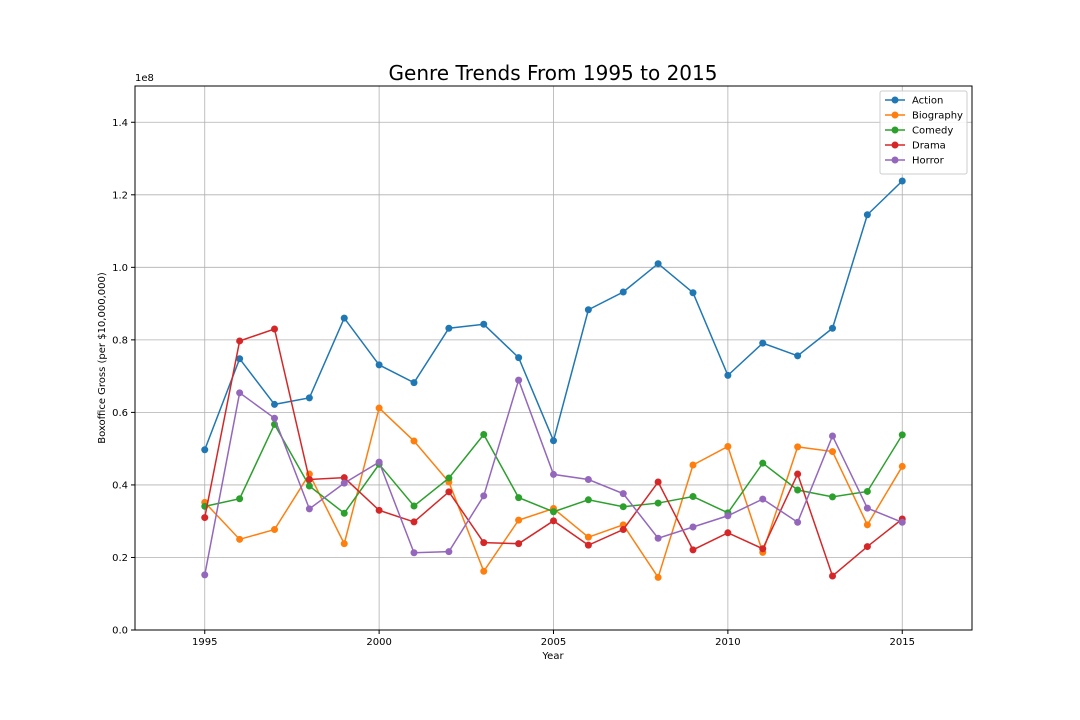  What do you see at coordinates (553, 642) in the screenshot?
I see `x-tick-label: 2005` at bounding box center [553, 642].